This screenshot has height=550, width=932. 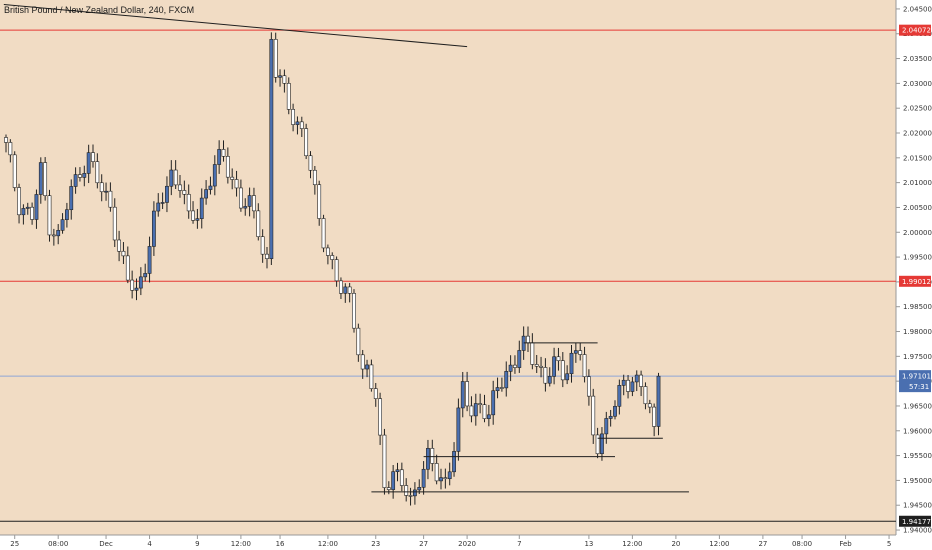 What do you see at coordinates (917, 9) in the screenshot?
I see `y-tick-label: 2.04500` at bounding box center [917, 9].